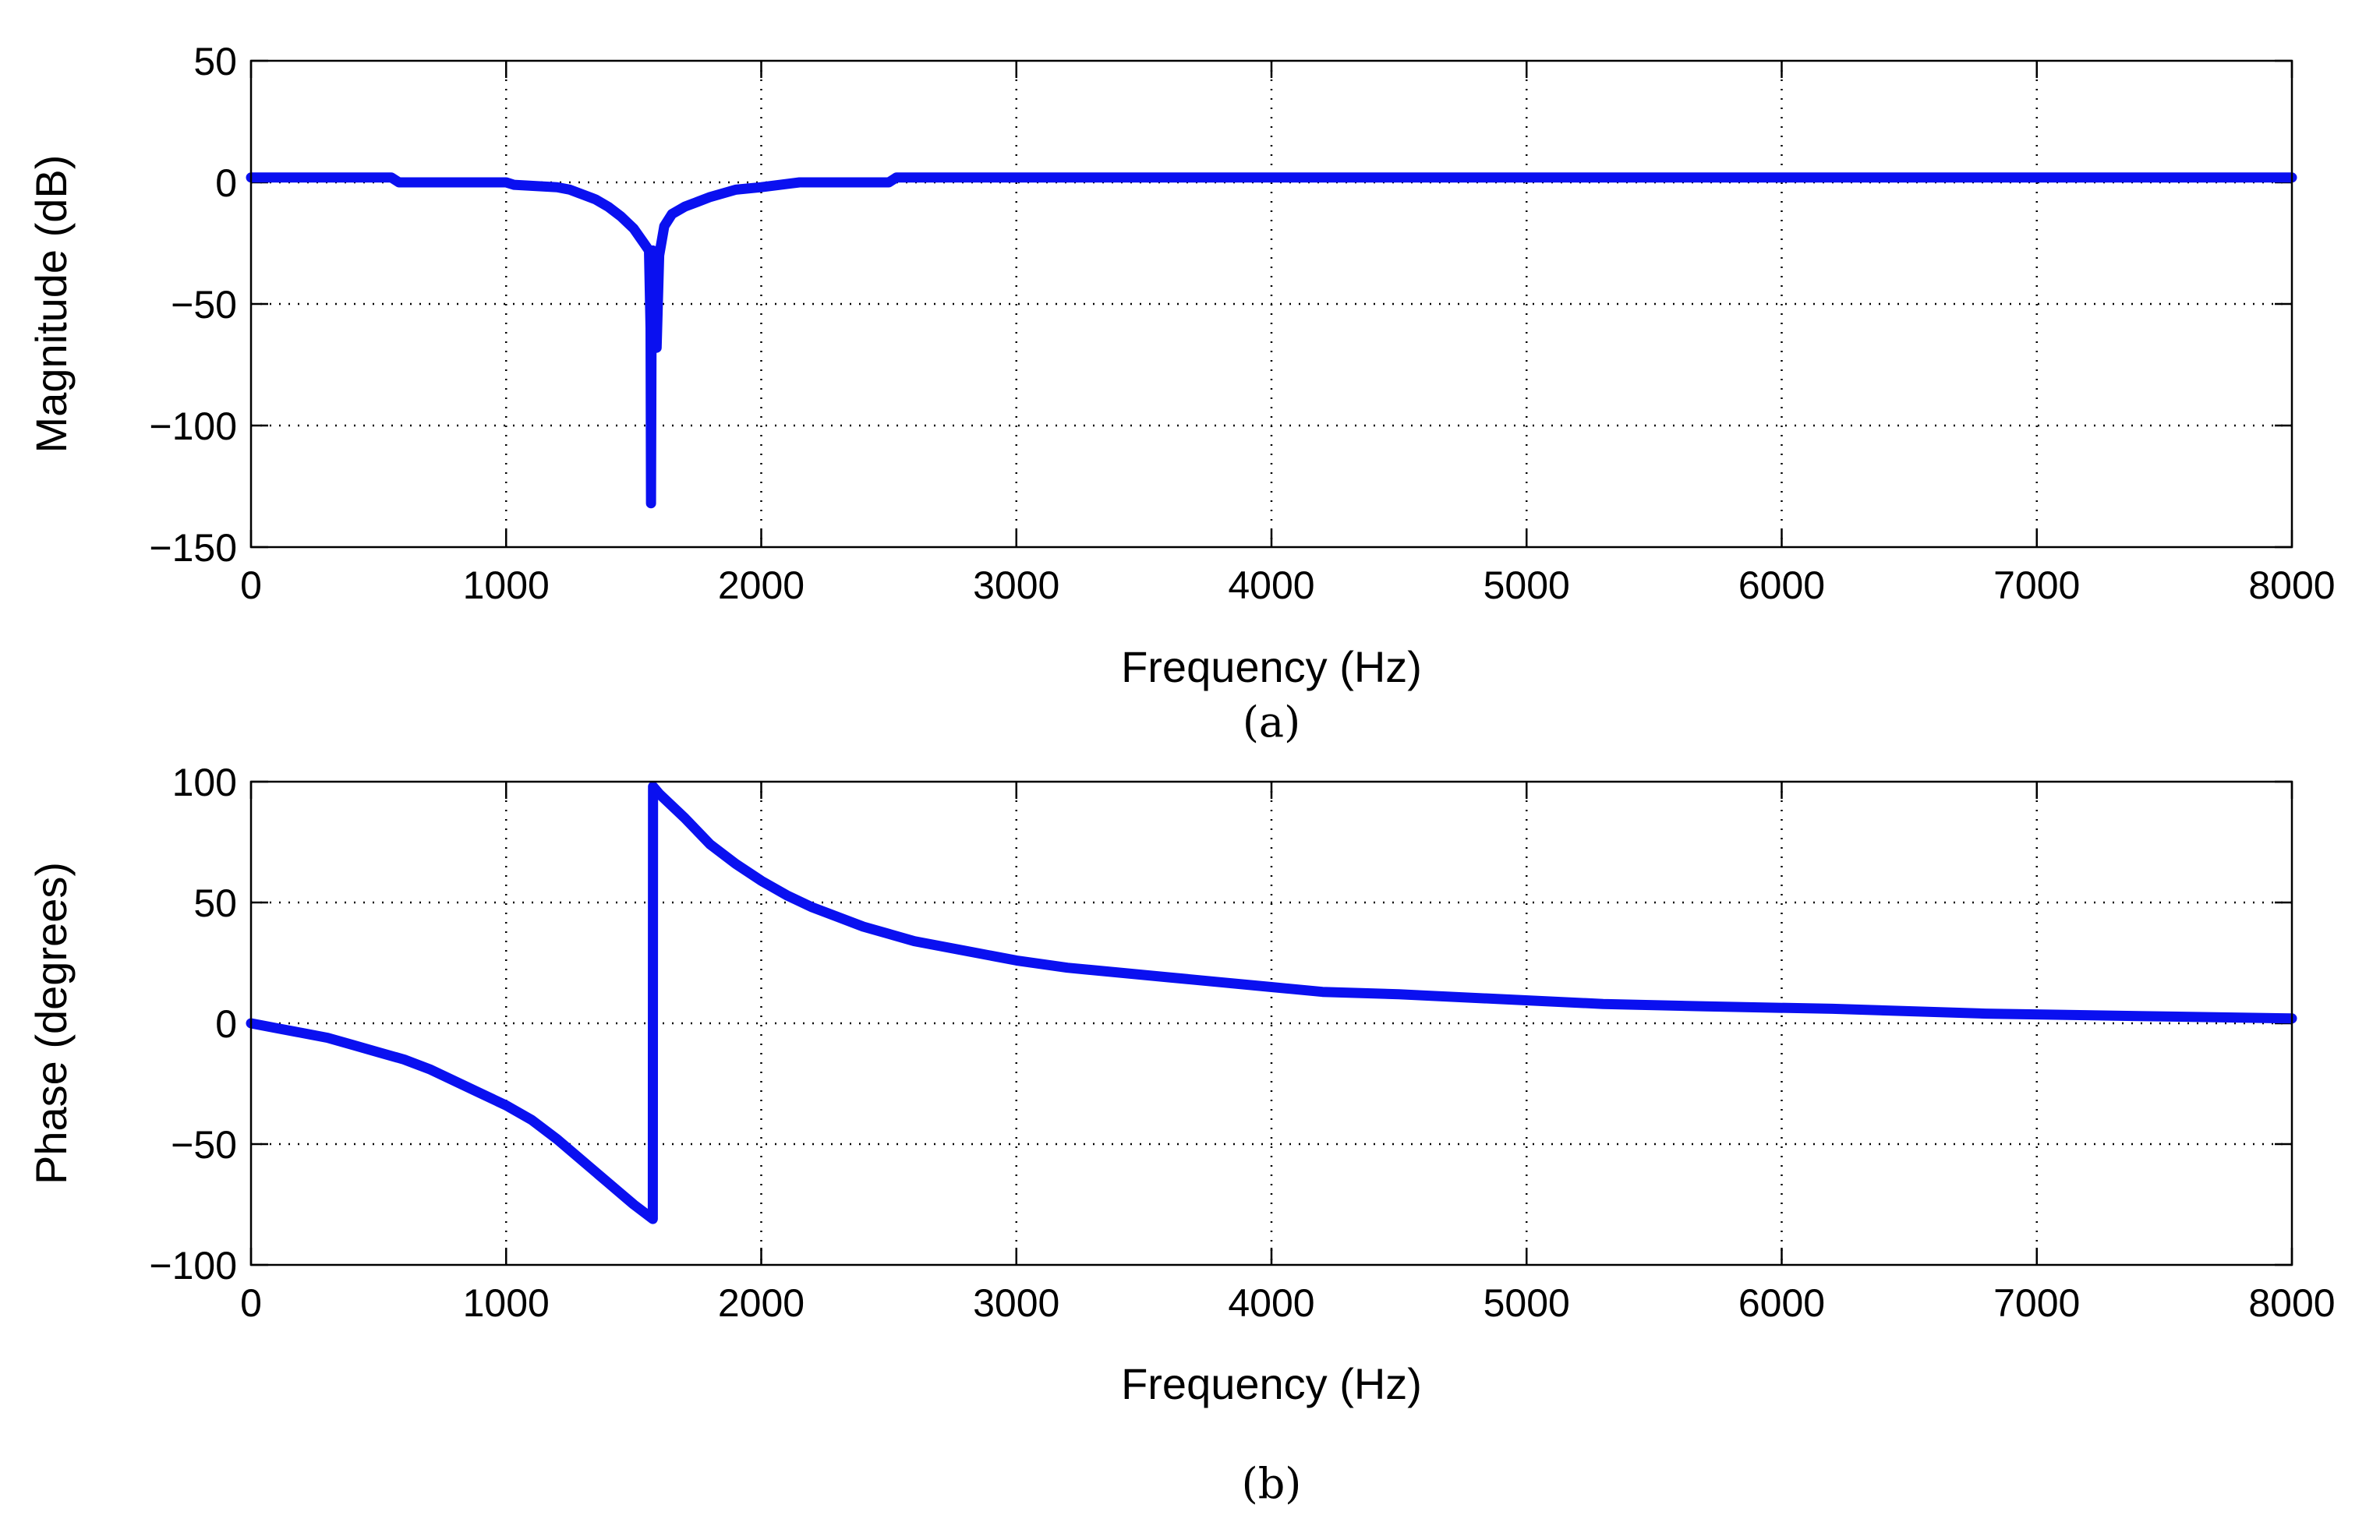  Describe the element at coordinates (51, 304) in the screenshot. I see `magnitude-y-axis-label: Magnitude (dB)` at that location.